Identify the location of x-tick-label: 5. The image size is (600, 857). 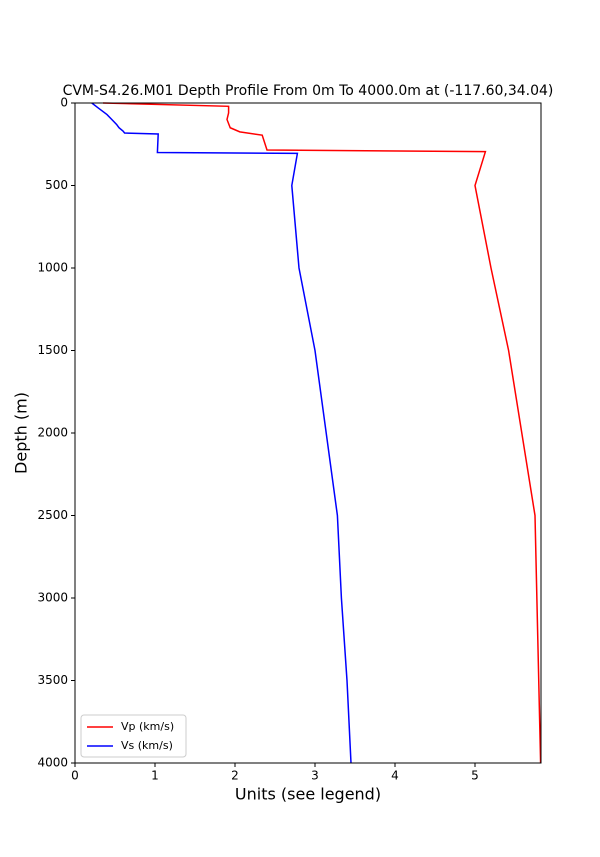
(475, 776).